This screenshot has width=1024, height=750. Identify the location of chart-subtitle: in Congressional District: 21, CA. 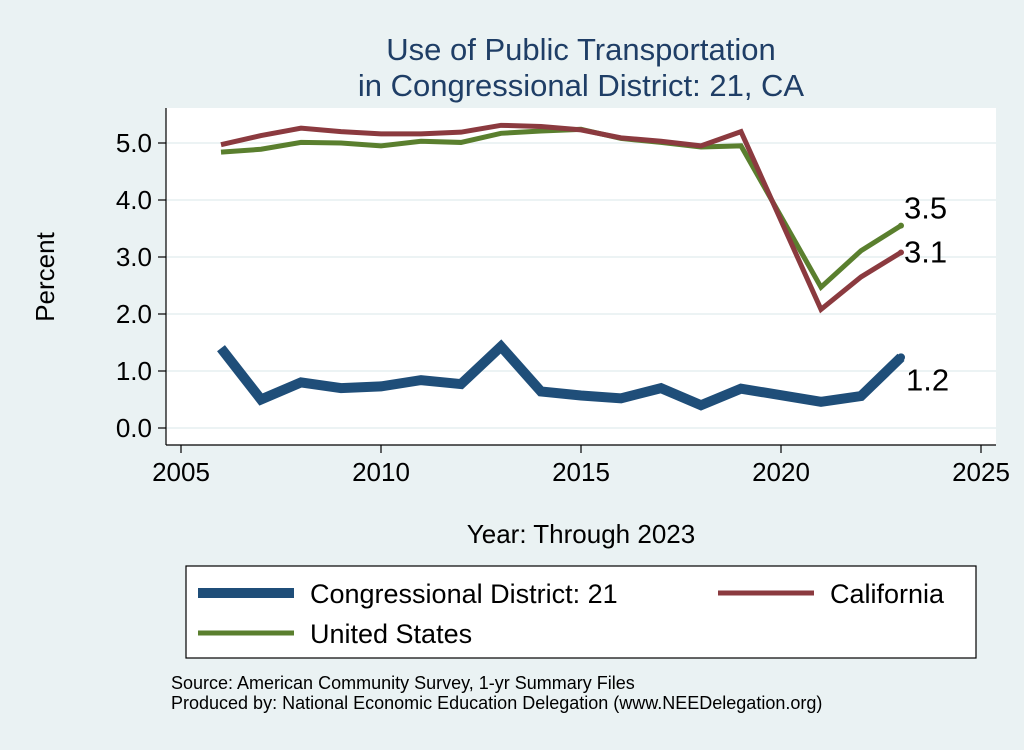
(581, 85).